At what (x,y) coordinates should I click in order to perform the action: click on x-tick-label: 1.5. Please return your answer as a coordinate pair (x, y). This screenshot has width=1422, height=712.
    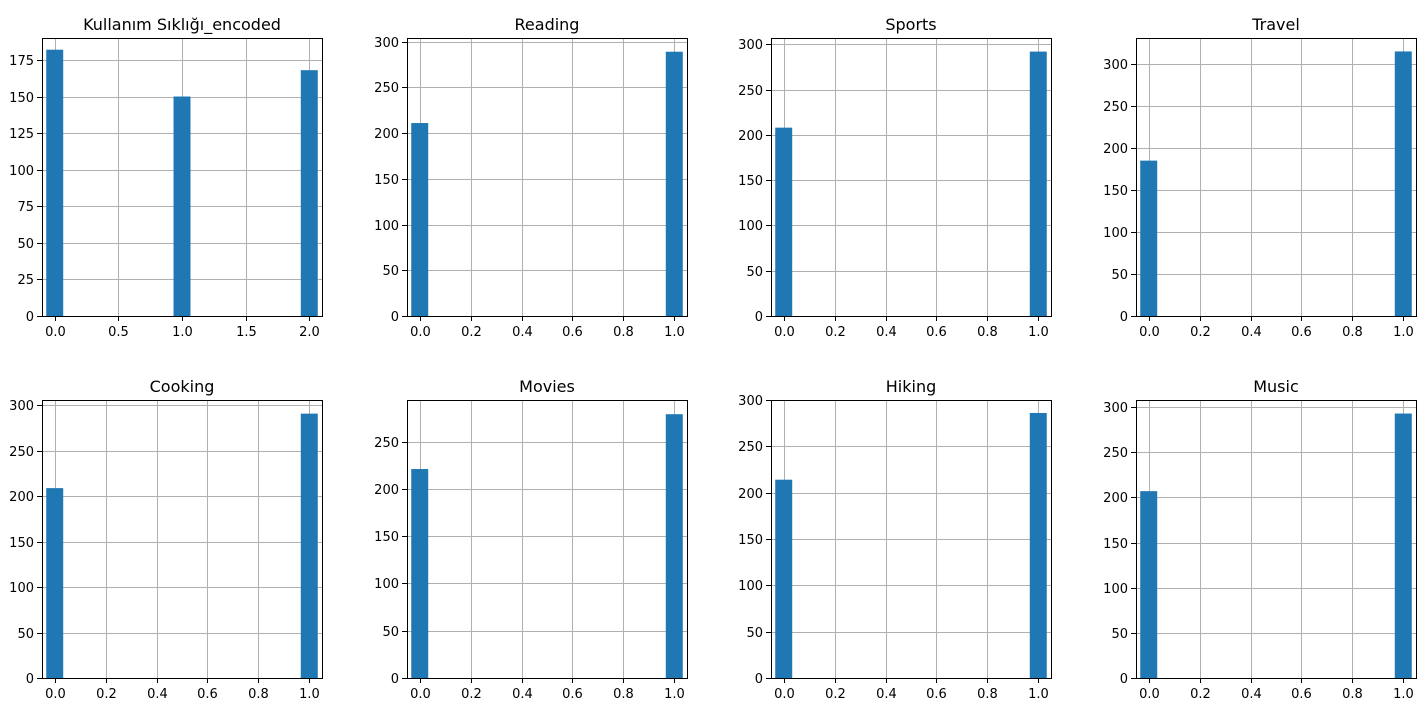
    Looking at the image, I should click on (246, 332).